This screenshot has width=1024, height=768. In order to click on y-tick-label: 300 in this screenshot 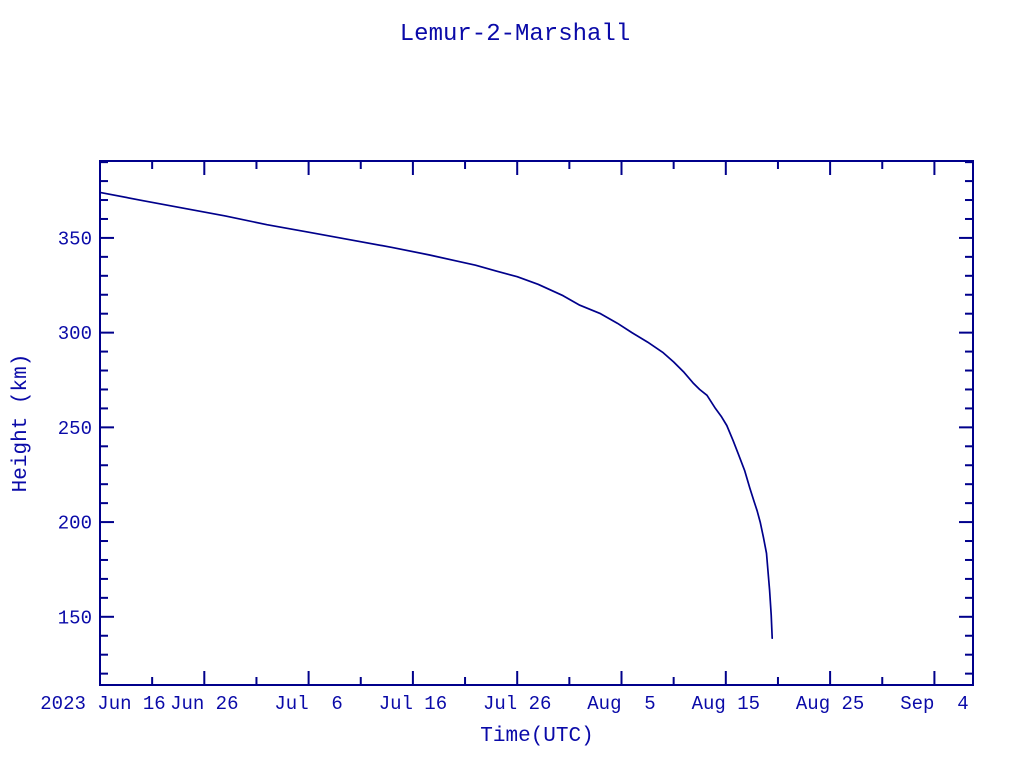, I will do `click(75, 334)`.